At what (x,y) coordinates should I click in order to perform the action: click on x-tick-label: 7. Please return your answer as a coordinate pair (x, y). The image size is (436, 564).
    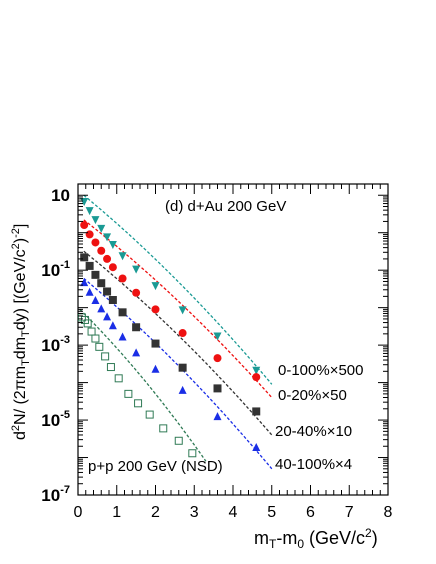
    Looking at the image, I should click on (349, 512).